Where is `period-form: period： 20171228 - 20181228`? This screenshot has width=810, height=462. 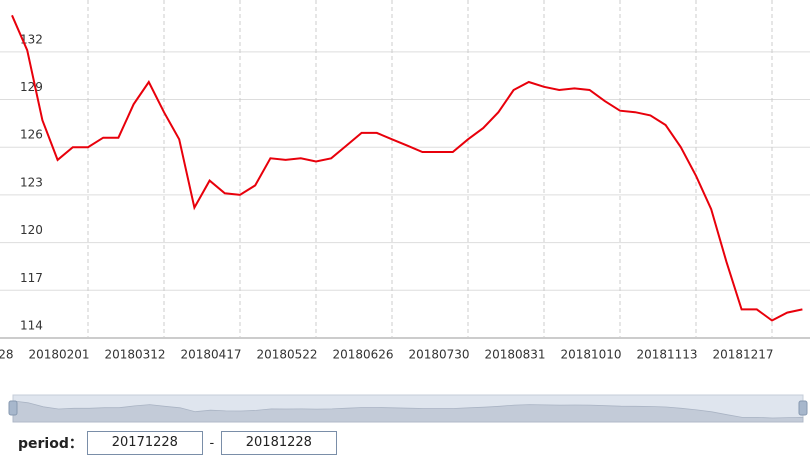 period-form: period： 20171228 - 20181228 is located at coordinates (177, 443).